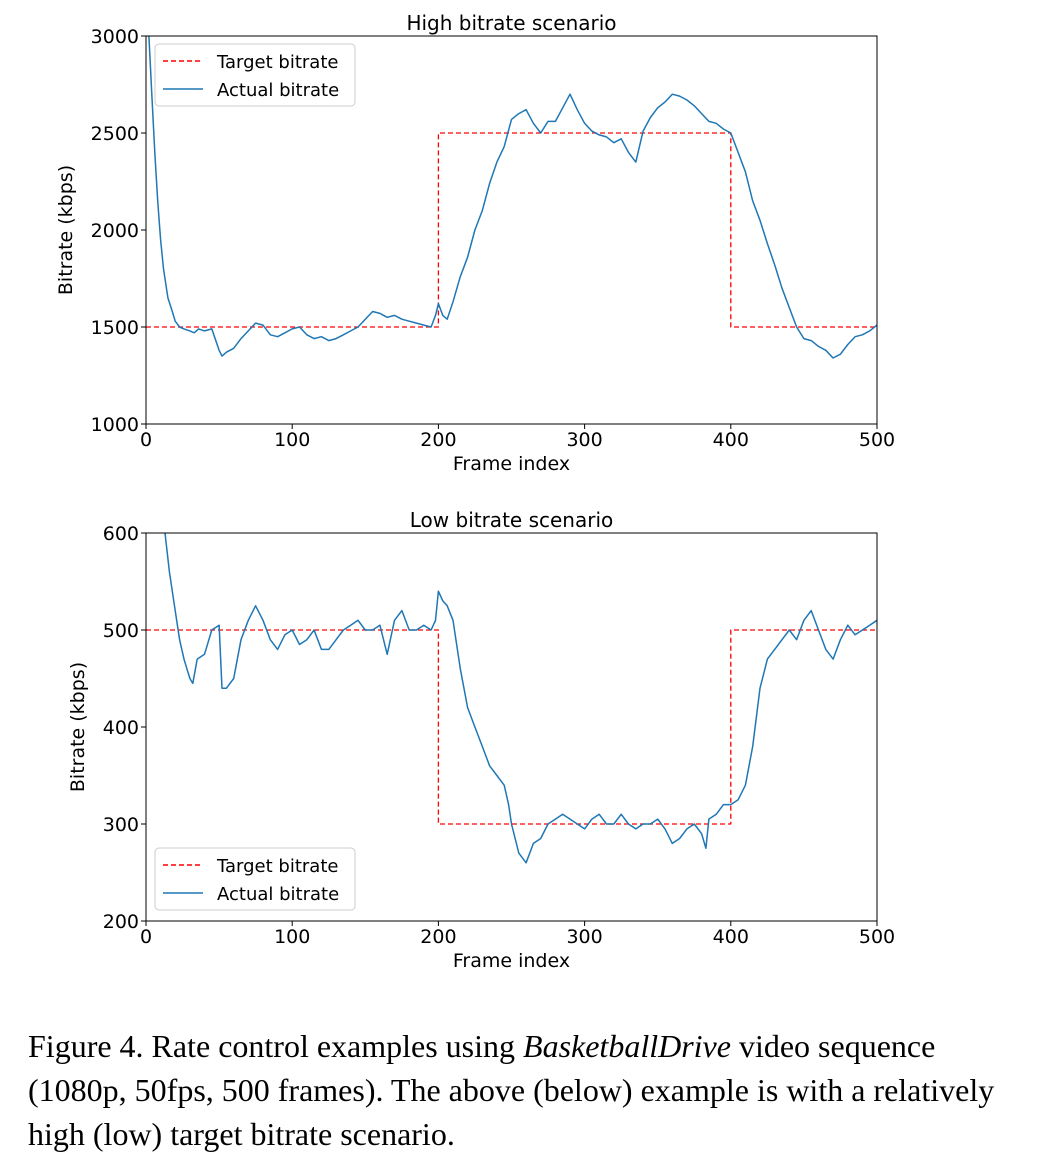 The height and width of the screenshot is (1168, 1041). Describe the element at coordinates (627, 1046) in the screenshot. I see `caption-emphasis: BasketballDrive` at that location.